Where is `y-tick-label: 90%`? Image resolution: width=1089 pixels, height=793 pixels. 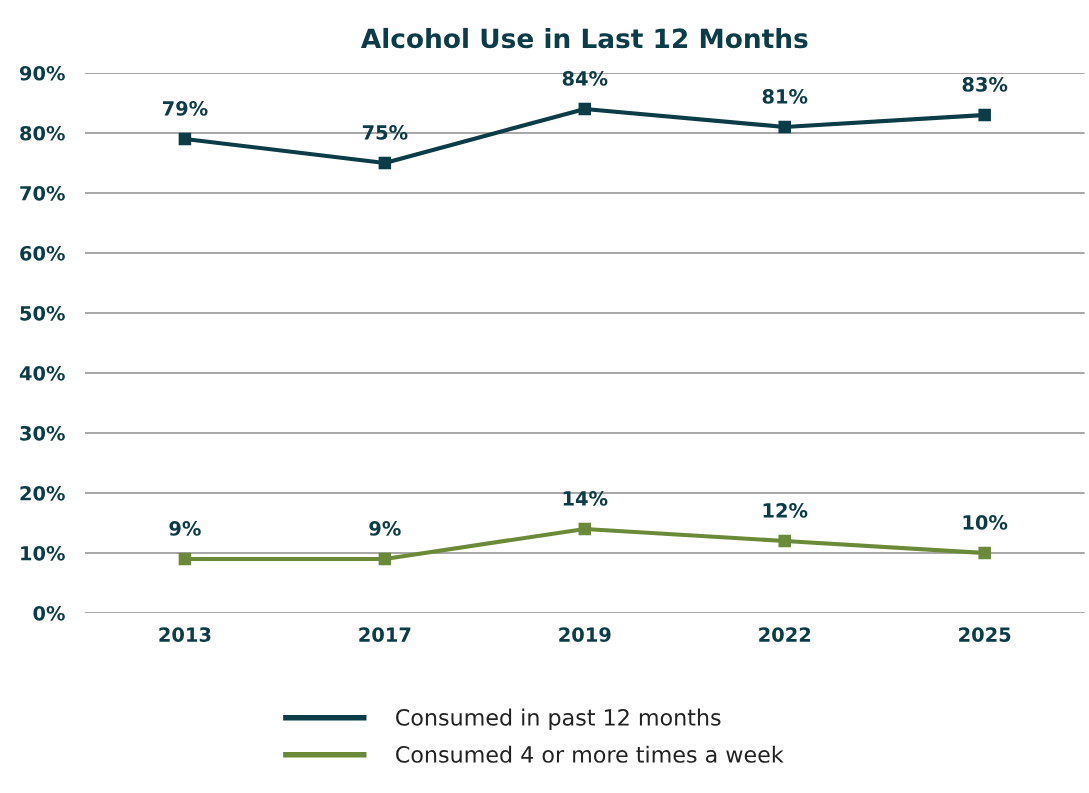 y-tick-label: 90% is located at coordinates (42, 73).